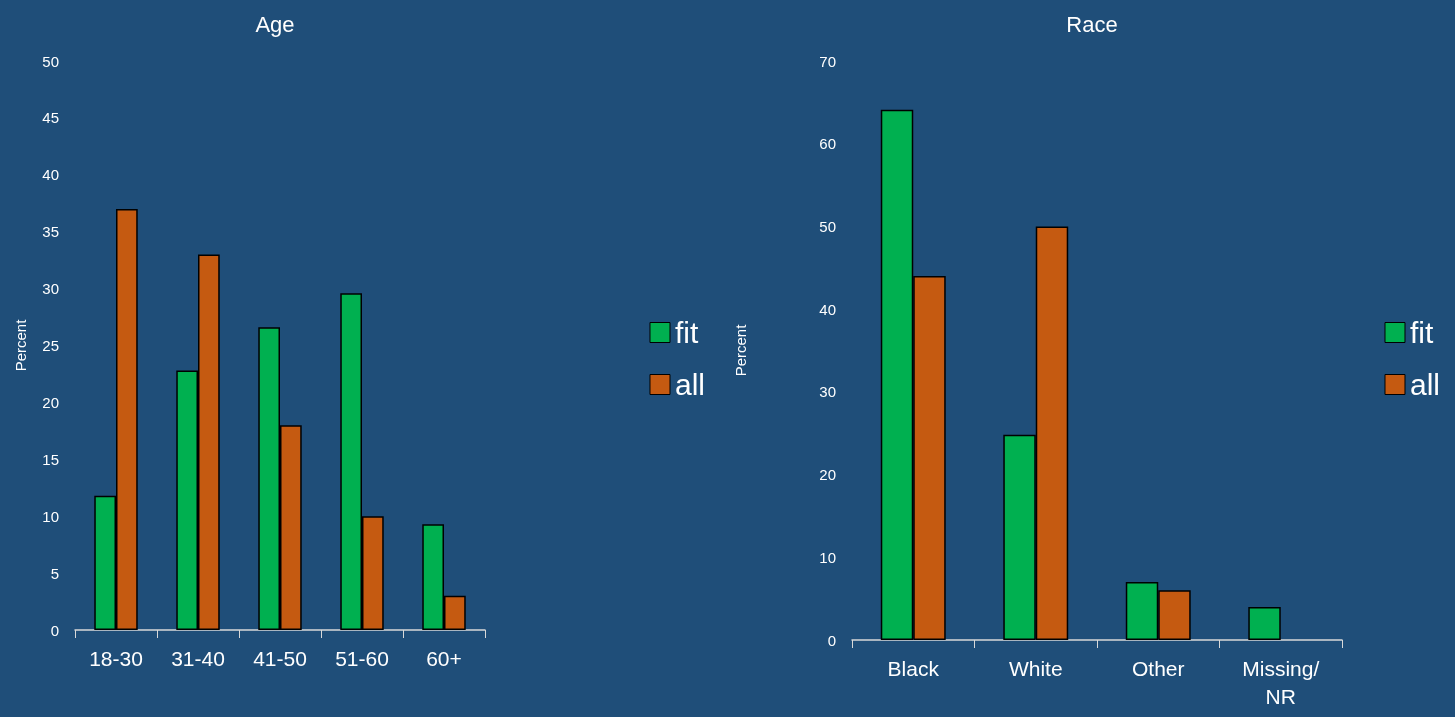 The height and width of the screenshot is (717, 1455). I want to click on chart-title: Age, so click(275, 24).